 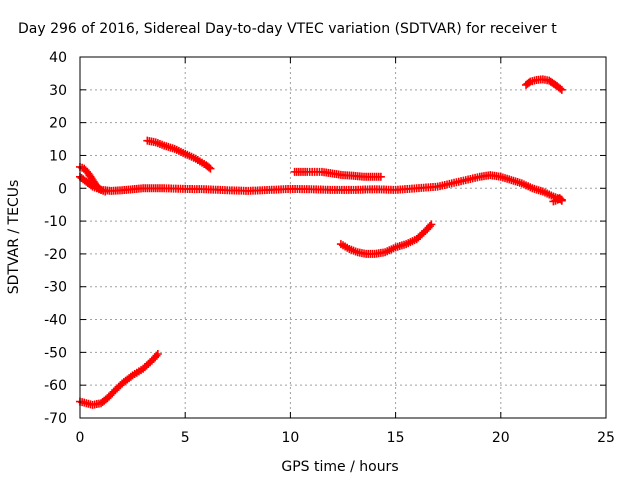 What do you see at coordinates (55, 288) in the screenshot?
I see `y-tick-label: -30` at bounding box center [55, 288].